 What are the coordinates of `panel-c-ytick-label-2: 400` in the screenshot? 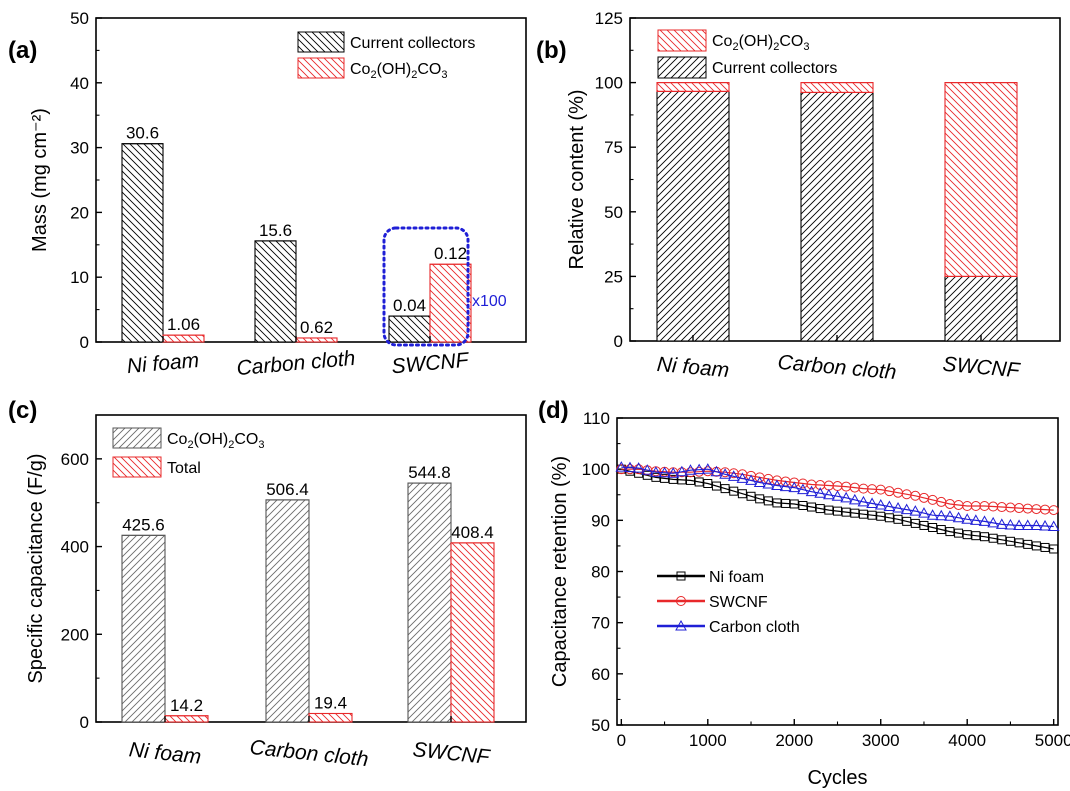 It's located at (75, 547).